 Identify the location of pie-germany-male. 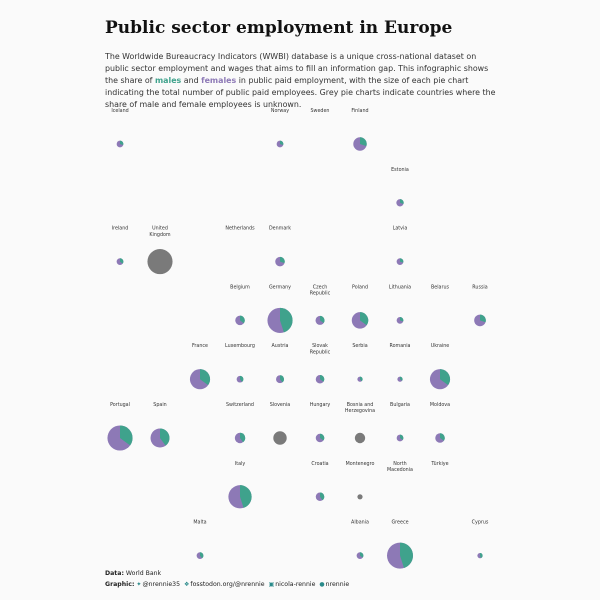
(286, 320).